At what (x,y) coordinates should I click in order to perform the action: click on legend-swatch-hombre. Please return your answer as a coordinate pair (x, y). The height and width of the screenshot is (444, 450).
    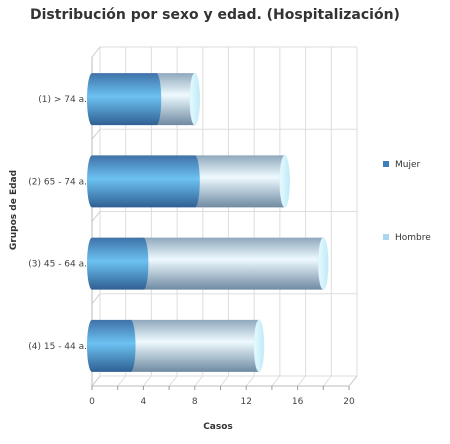
    Looking at the image, I should click on (386, 237).